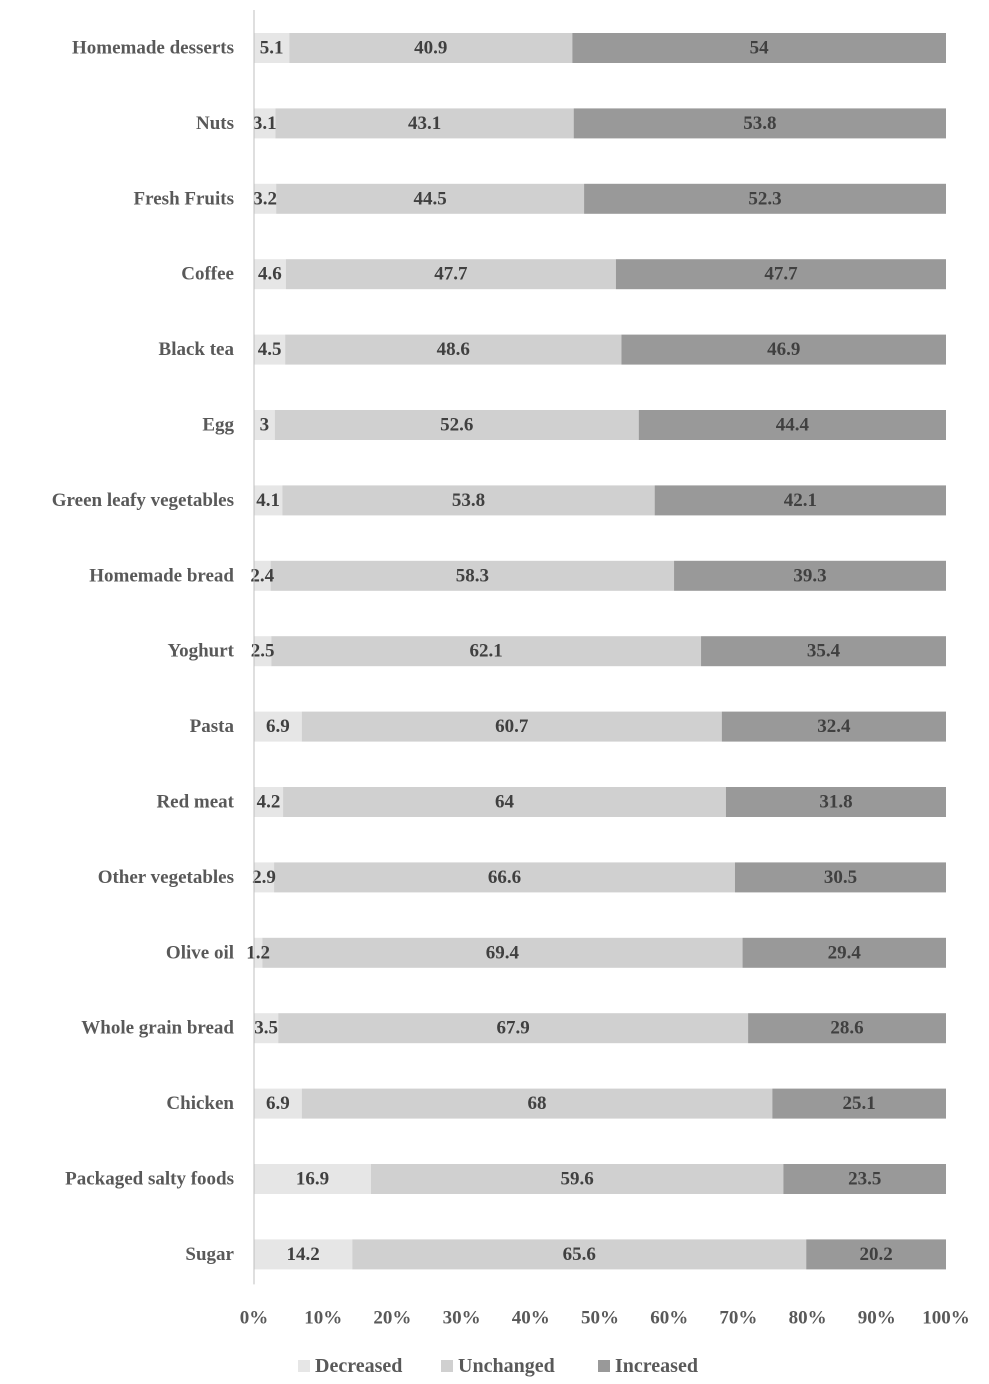  What do you see at coordinates (511, 726) in the screenshot?
I see `bar-unchanged-pasta` at bounding box center [511, 726].